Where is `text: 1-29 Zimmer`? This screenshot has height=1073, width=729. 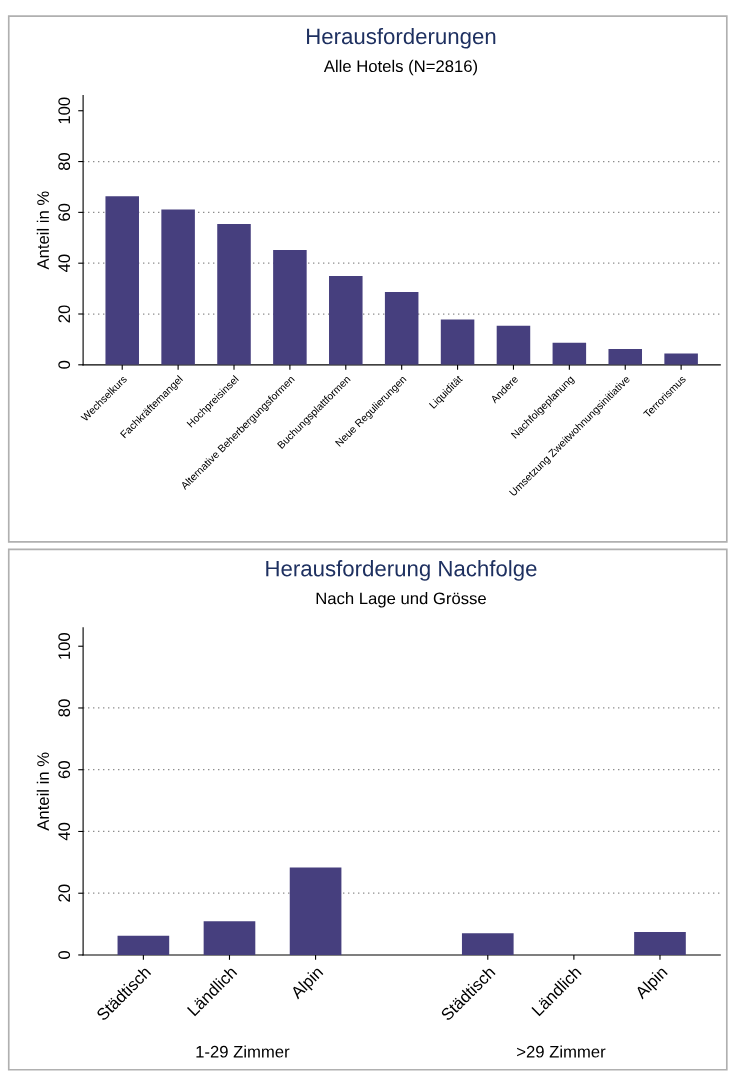
text: 1-29 Zimmer is located at coordinates (243, 1051).